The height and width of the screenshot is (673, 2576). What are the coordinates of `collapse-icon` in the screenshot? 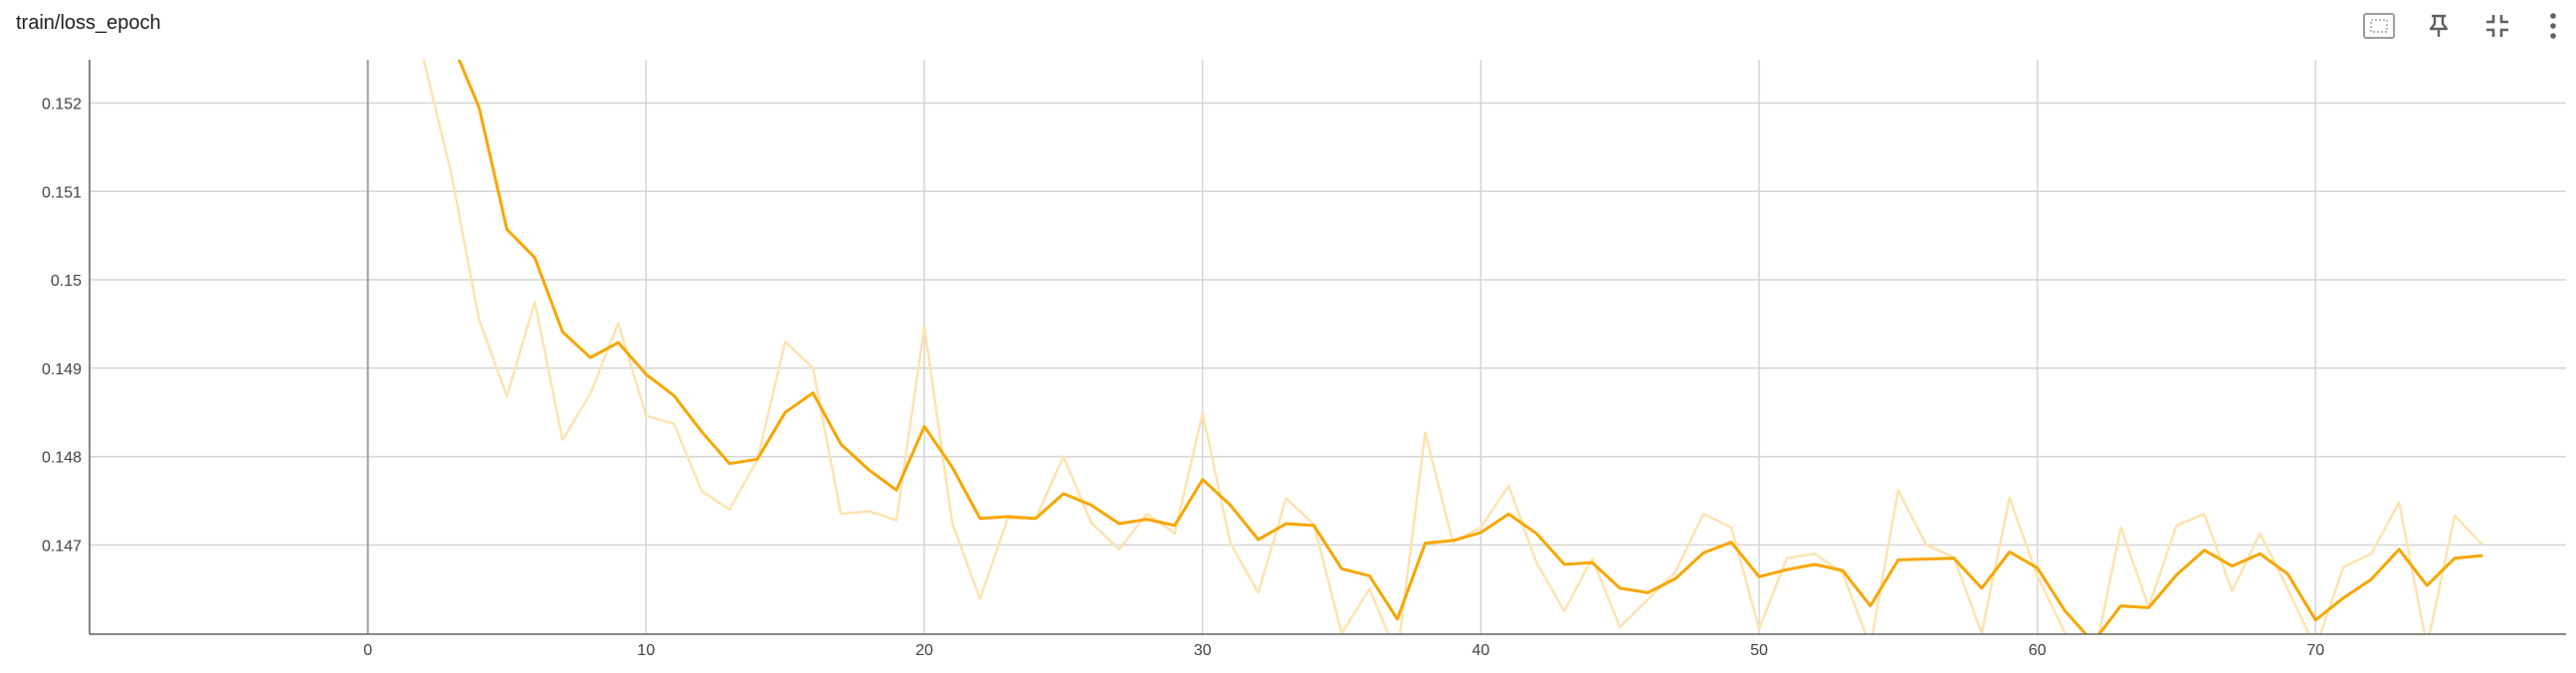 It's located at (2497, 26).